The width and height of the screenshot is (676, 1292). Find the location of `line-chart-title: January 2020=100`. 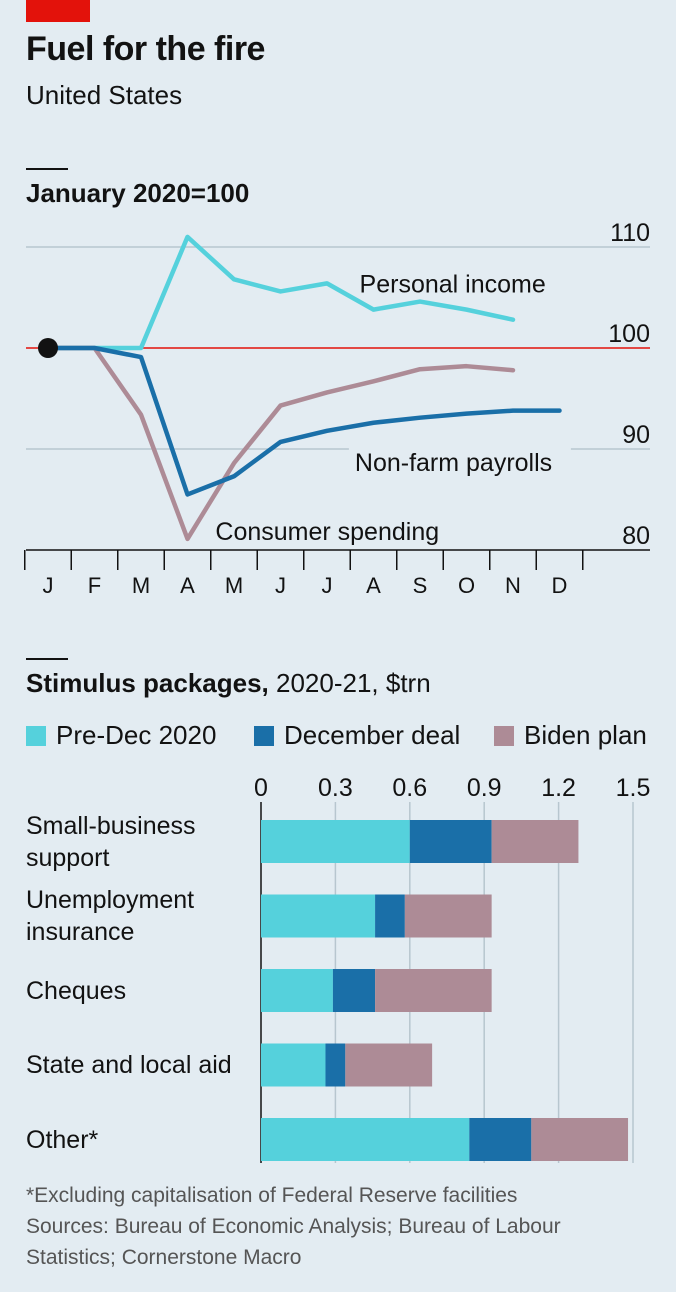

line-chart-title: January 2020=100 is located at coordinates (138, 193).